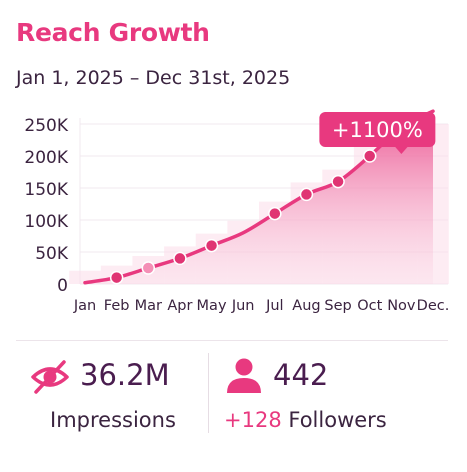 This screenshot has width=467, height=472. What do you see at coordinates (244, 375) in the screenshot?
I see `user-icon` at bounding box center [244, 375].